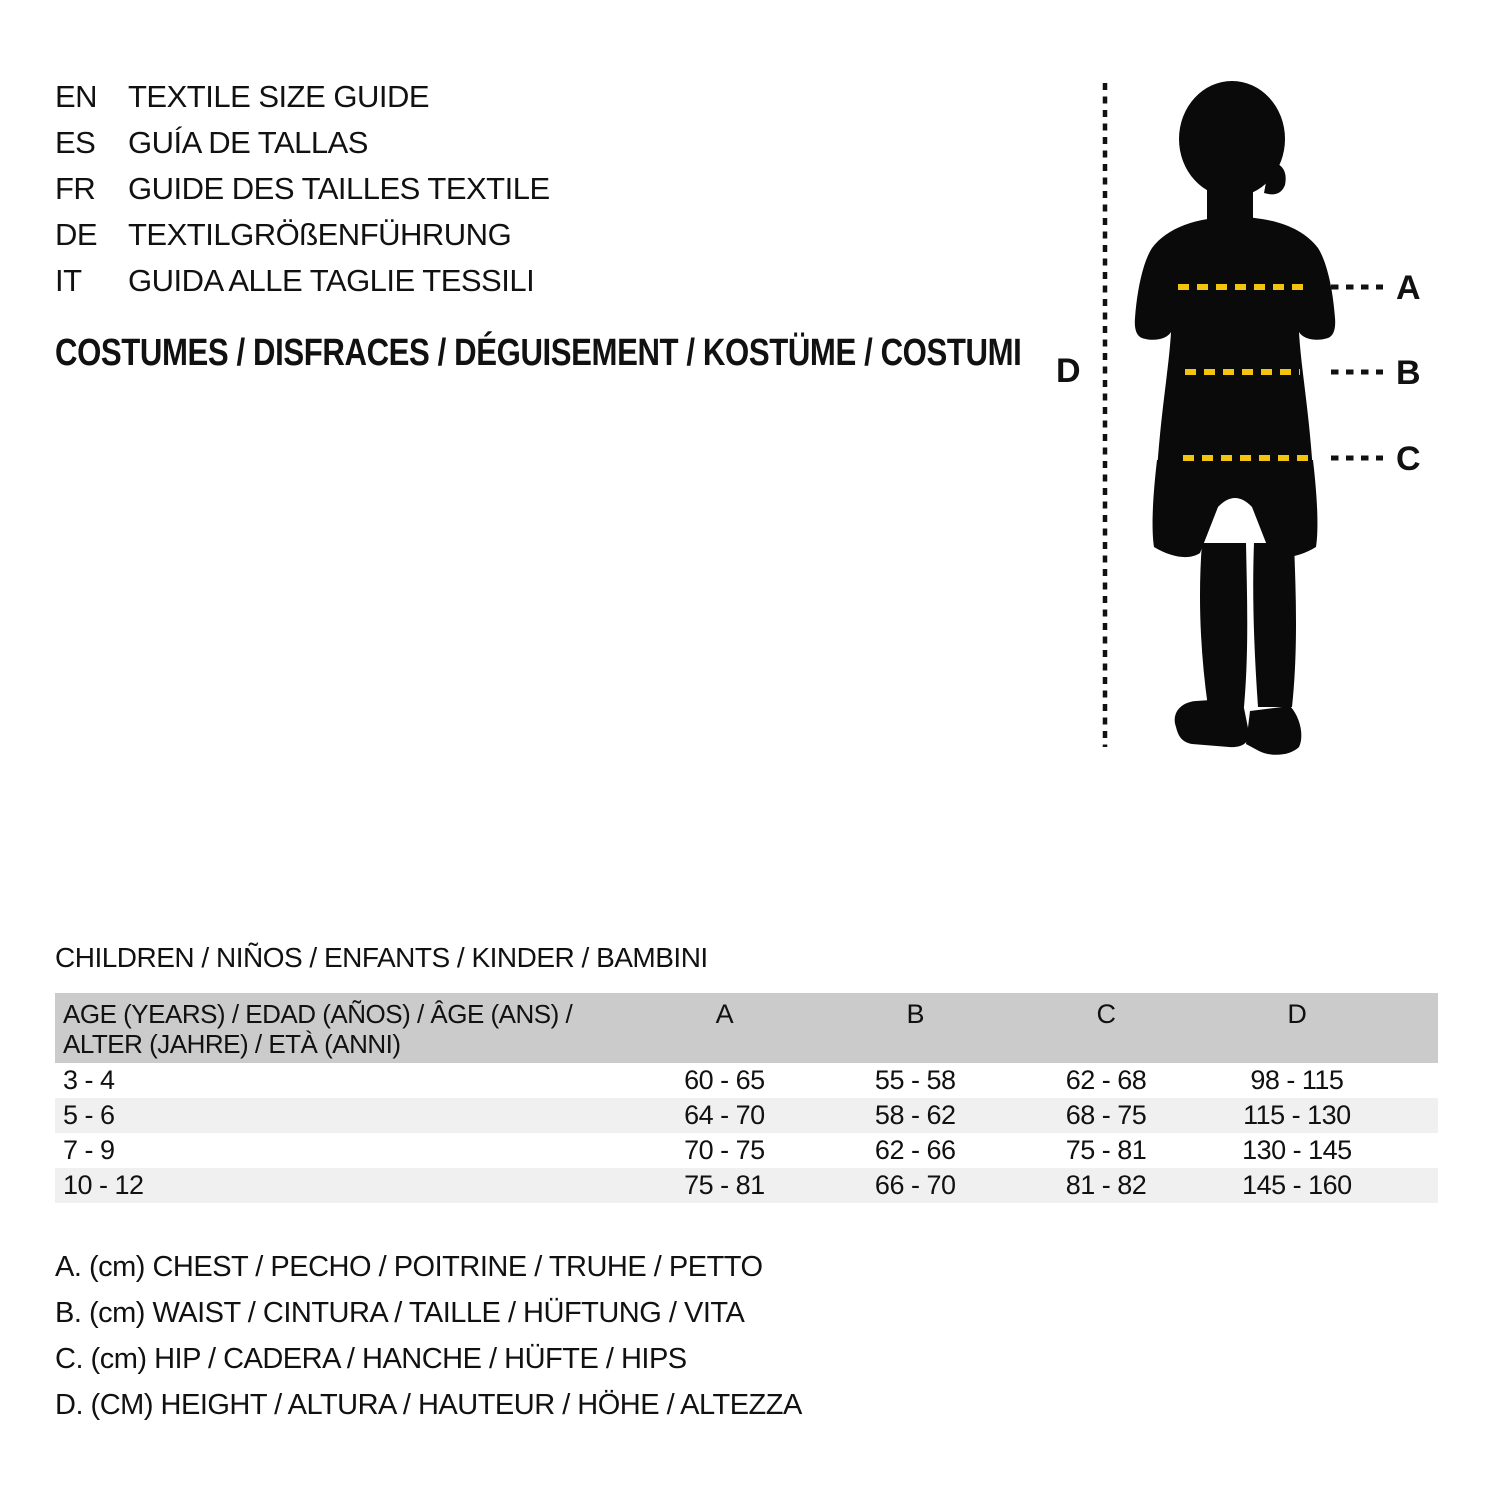  I want to click on language-row-es: ES GUÍA DE TALLAS, so click(302, 143).